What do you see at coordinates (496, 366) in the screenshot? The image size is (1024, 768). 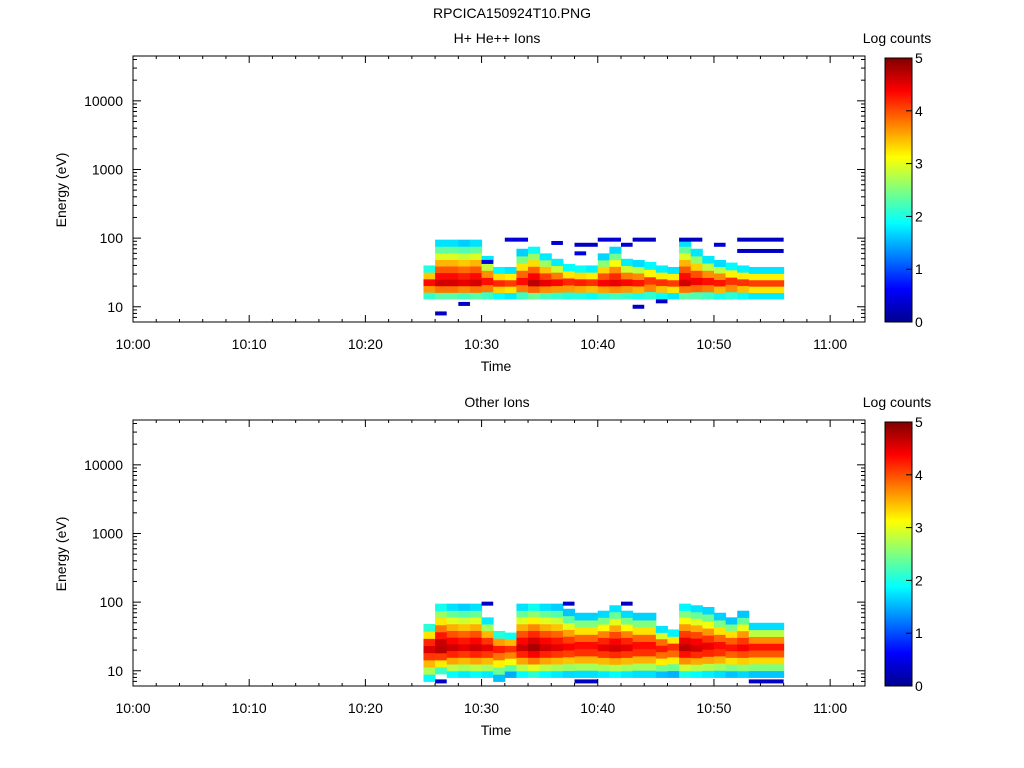 I see `x-axis-label: Time` at bounding box center [496, 366].